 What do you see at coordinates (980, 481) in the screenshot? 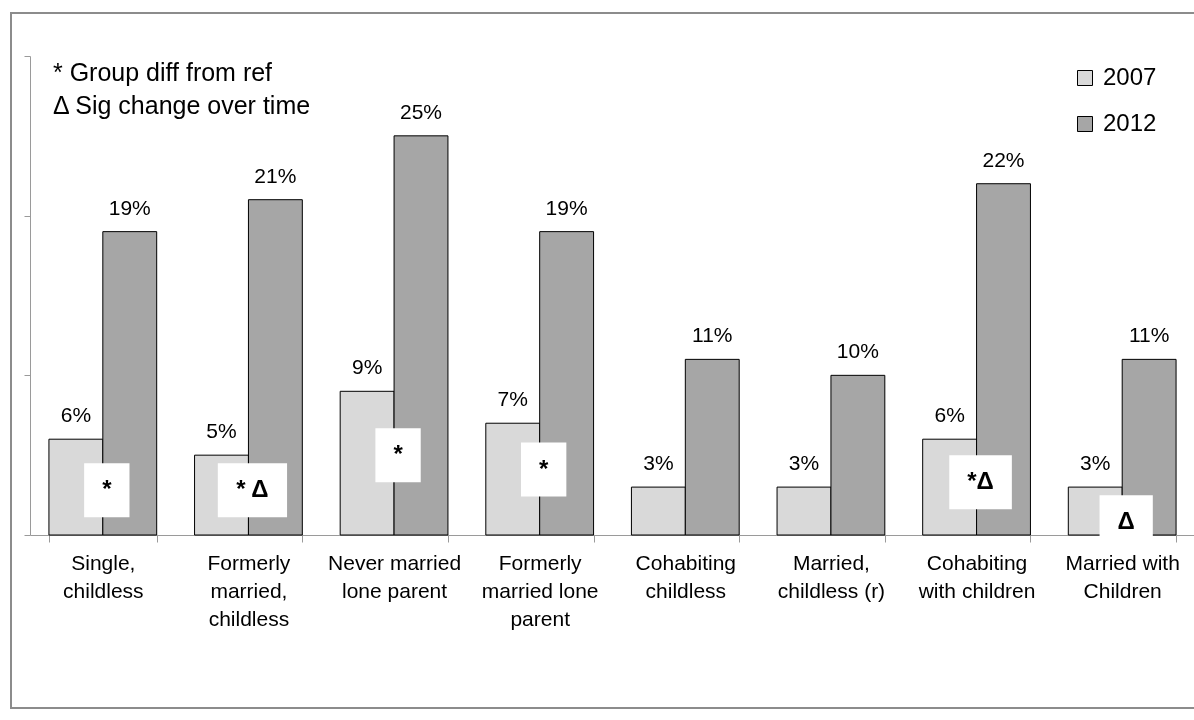
I see `annotation: *Δ` at bounding box center [980, 481].